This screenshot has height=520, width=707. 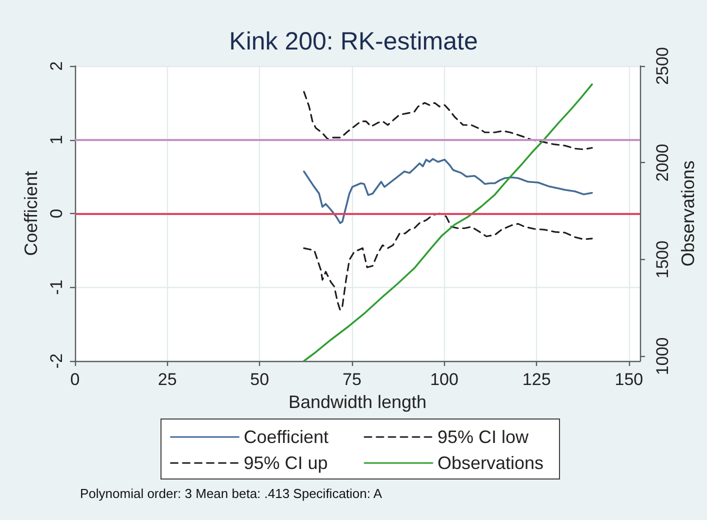 I want to click on y2-axis-title: Observations, so click(x=688, y=213).